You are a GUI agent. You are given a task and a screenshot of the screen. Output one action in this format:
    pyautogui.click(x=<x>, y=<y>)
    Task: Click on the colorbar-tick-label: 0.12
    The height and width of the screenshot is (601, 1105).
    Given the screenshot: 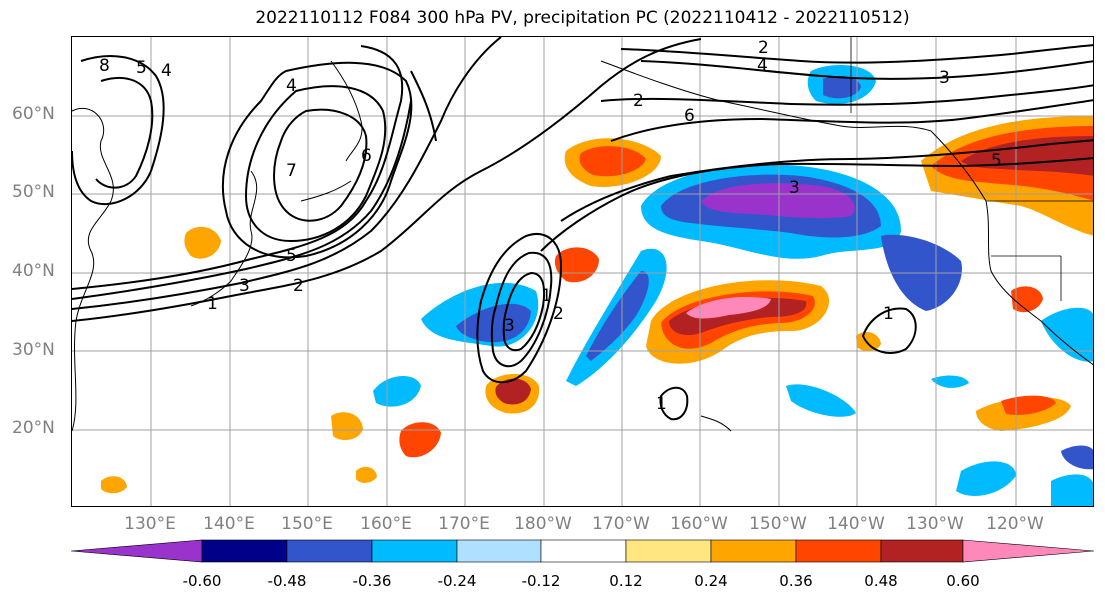 What is the action you would take?
    pyautogui.click(x=626, y=581)
    